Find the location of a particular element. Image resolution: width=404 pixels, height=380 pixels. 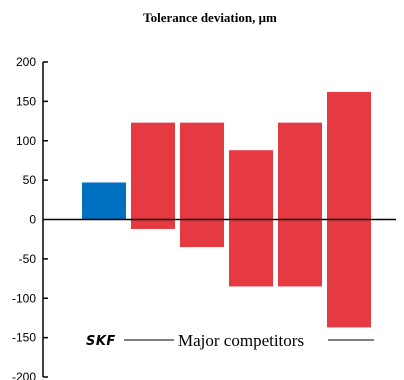

y-tick-label: 0 is located at coordinates (32, 220).